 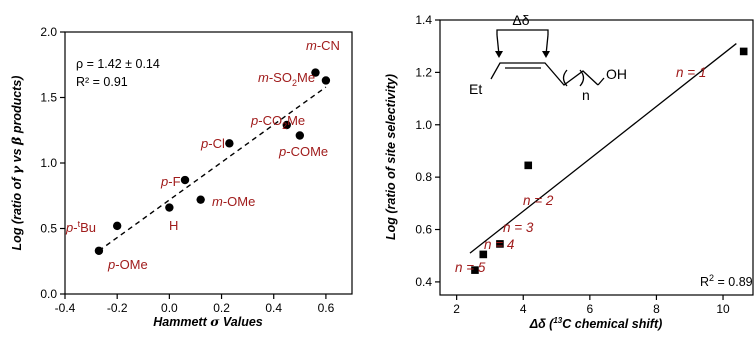 I want to click on x-tick-label: -0.4, so click(x=65, y=308).